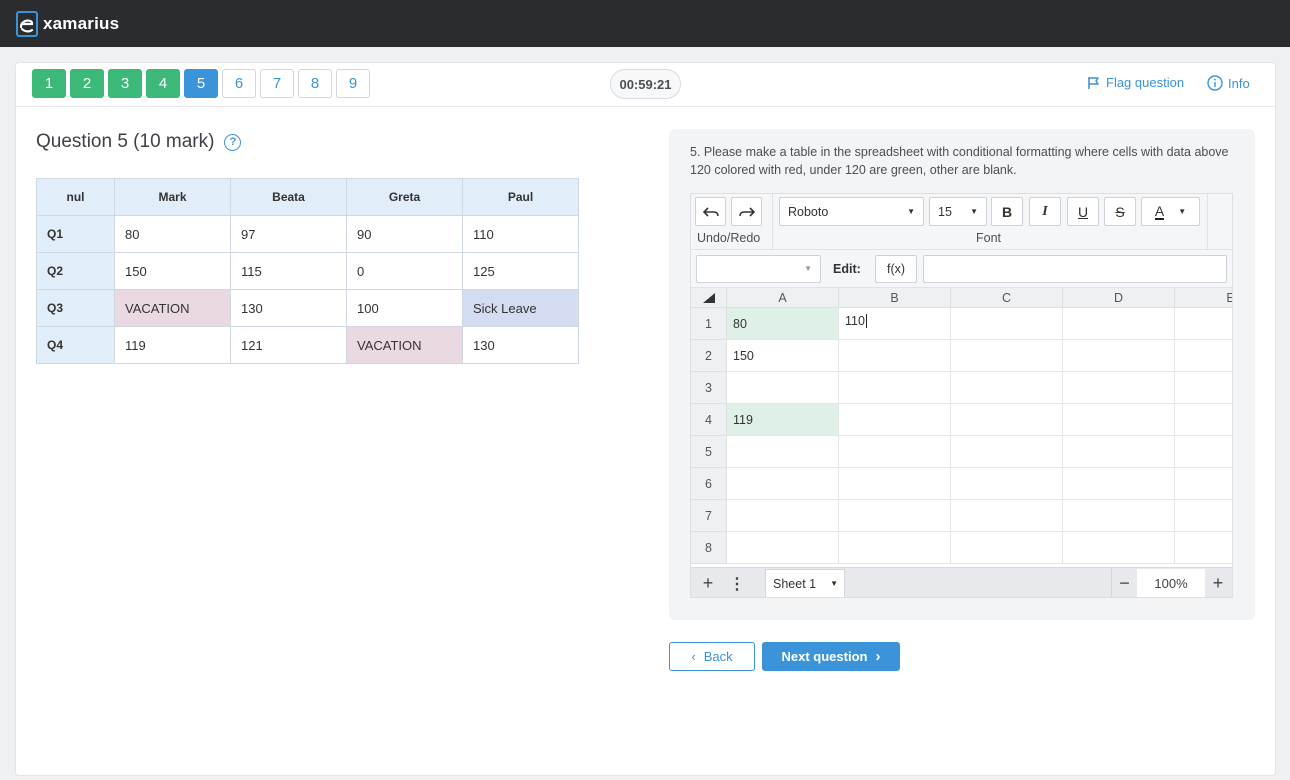 The width and height of the screenshot is (1290, 780). I want to click on undo-icon, so click(710, 211).